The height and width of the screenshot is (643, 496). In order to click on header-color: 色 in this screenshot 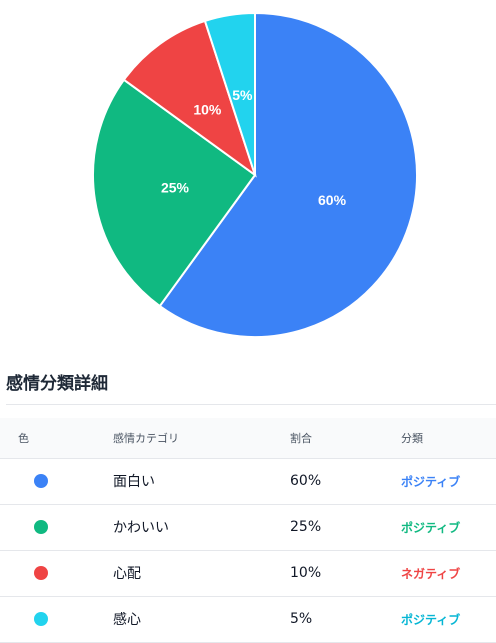, I will do `click(52, 438)`.